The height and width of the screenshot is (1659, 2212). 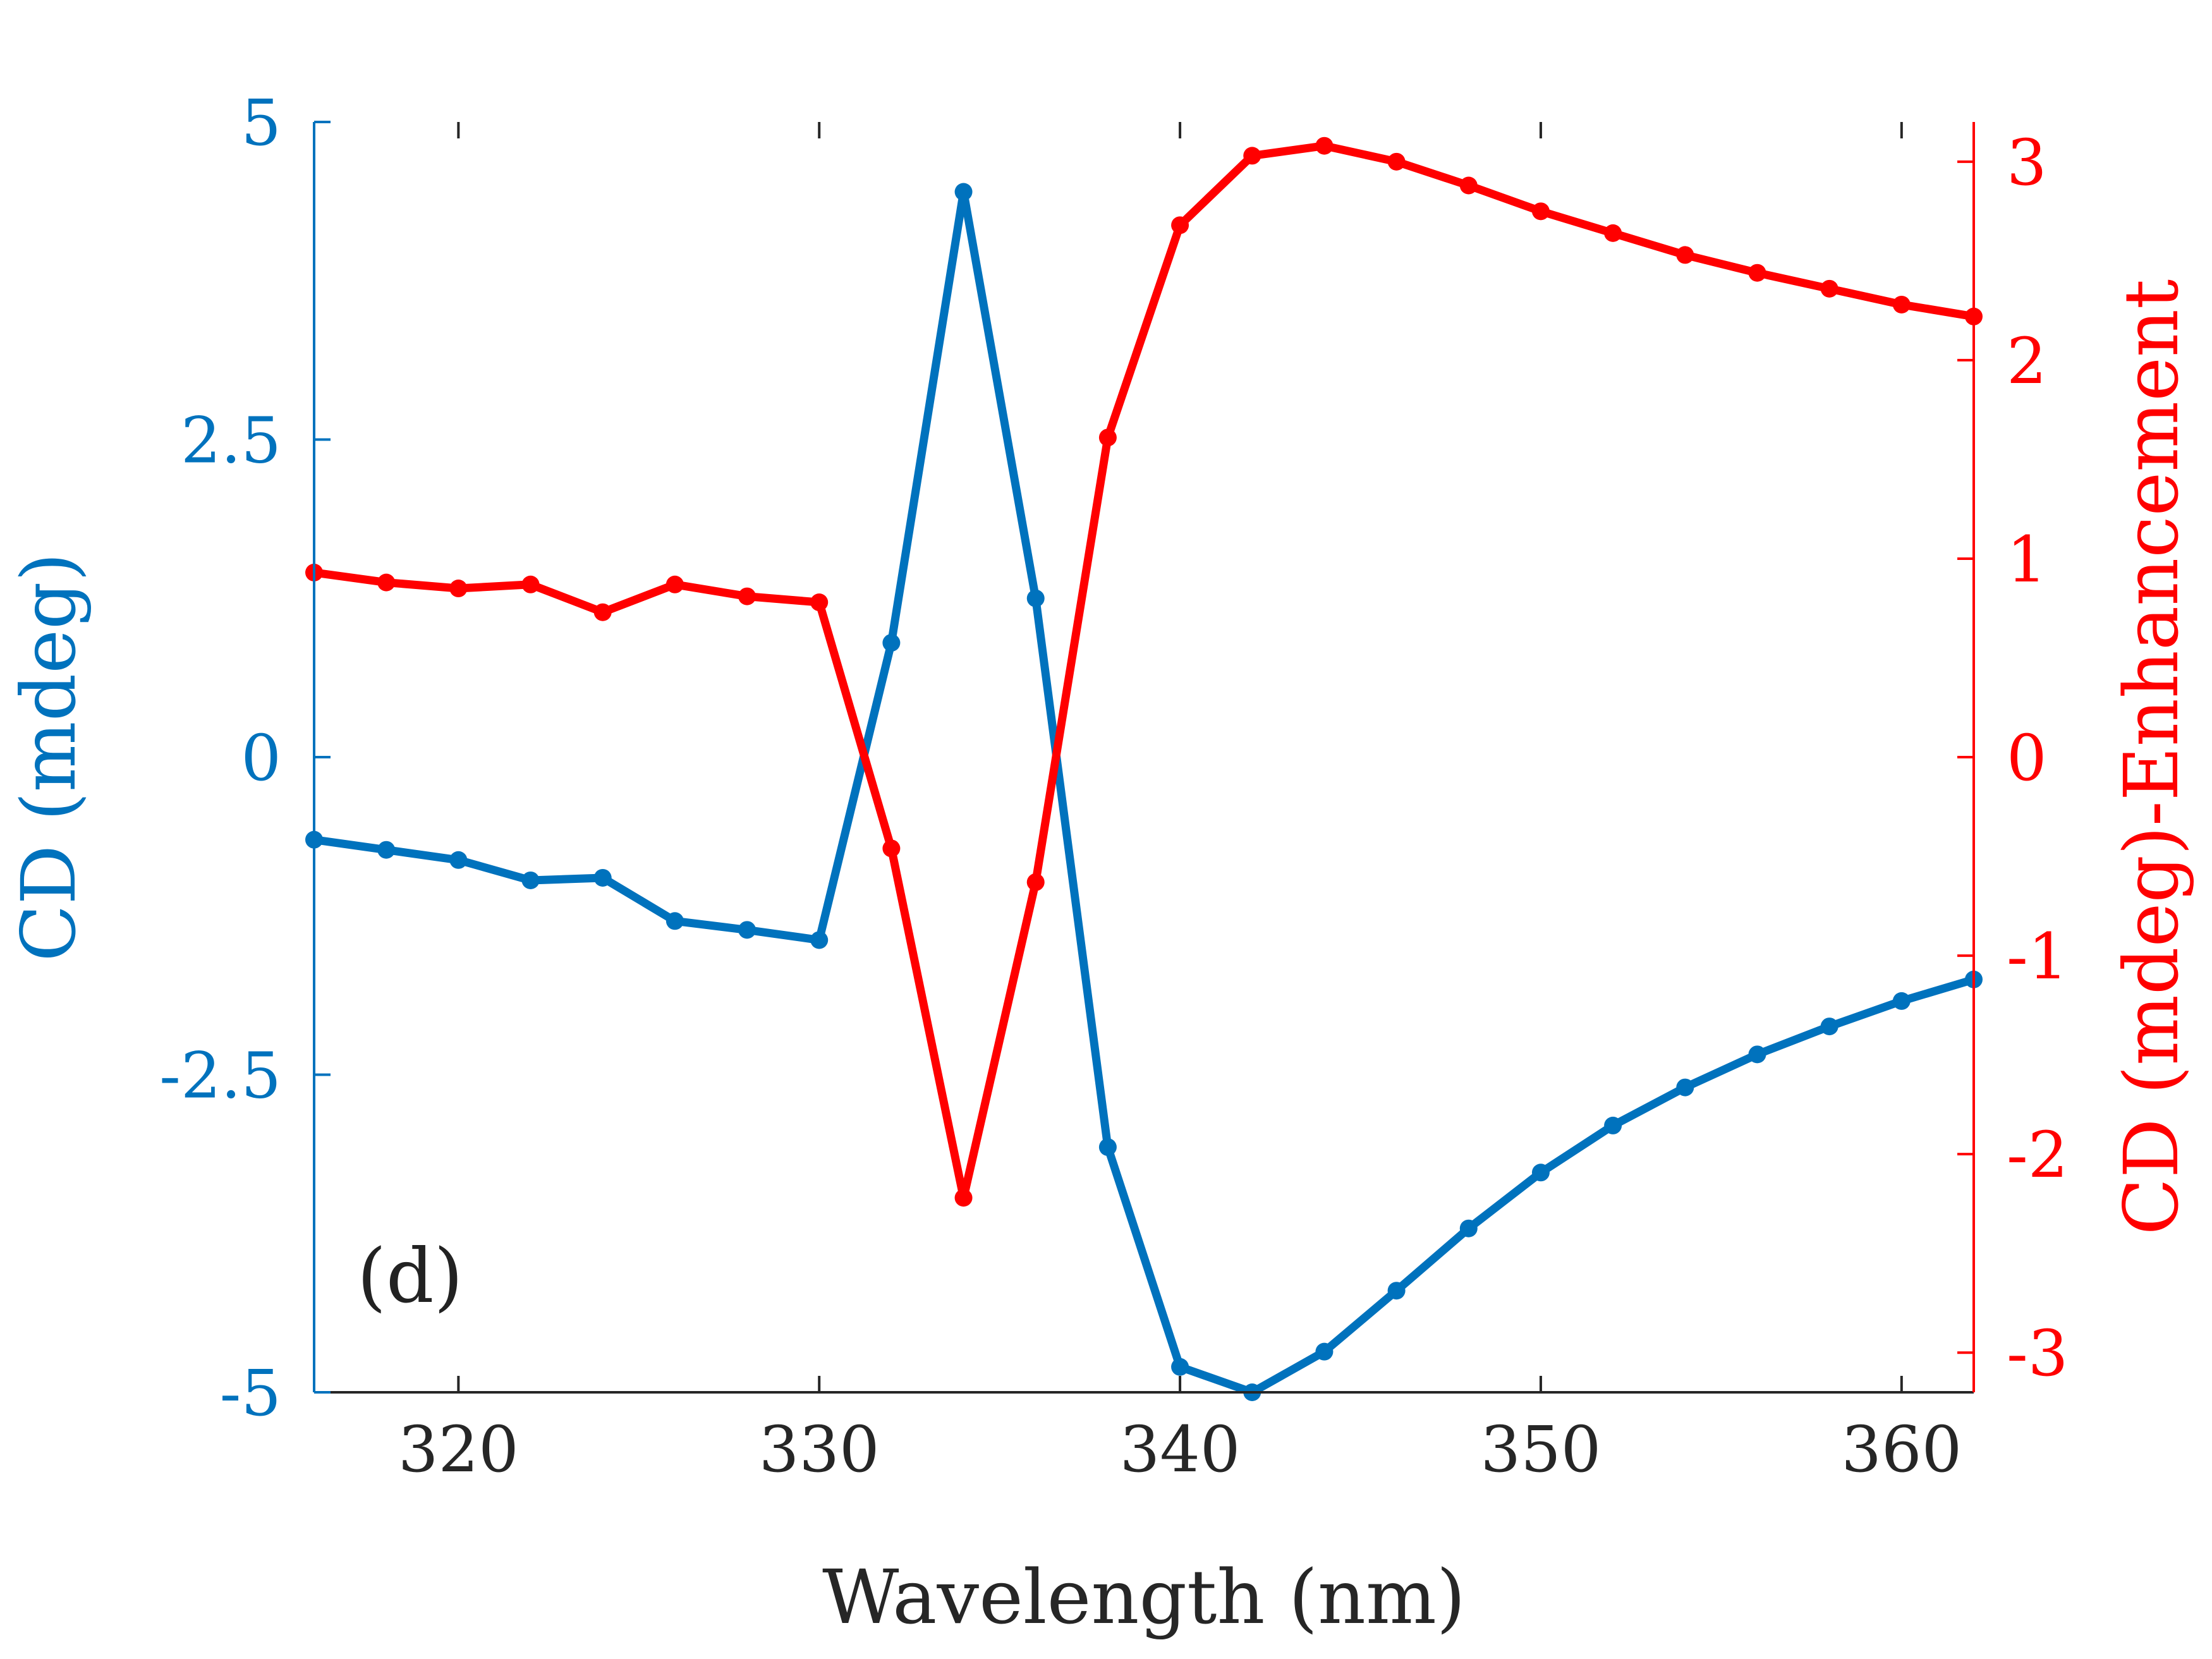 What do you see at coordinates (2038, 1155) in the screenshot?
I see `right-tick-label: -2` at bounding box center [2038, 1155].